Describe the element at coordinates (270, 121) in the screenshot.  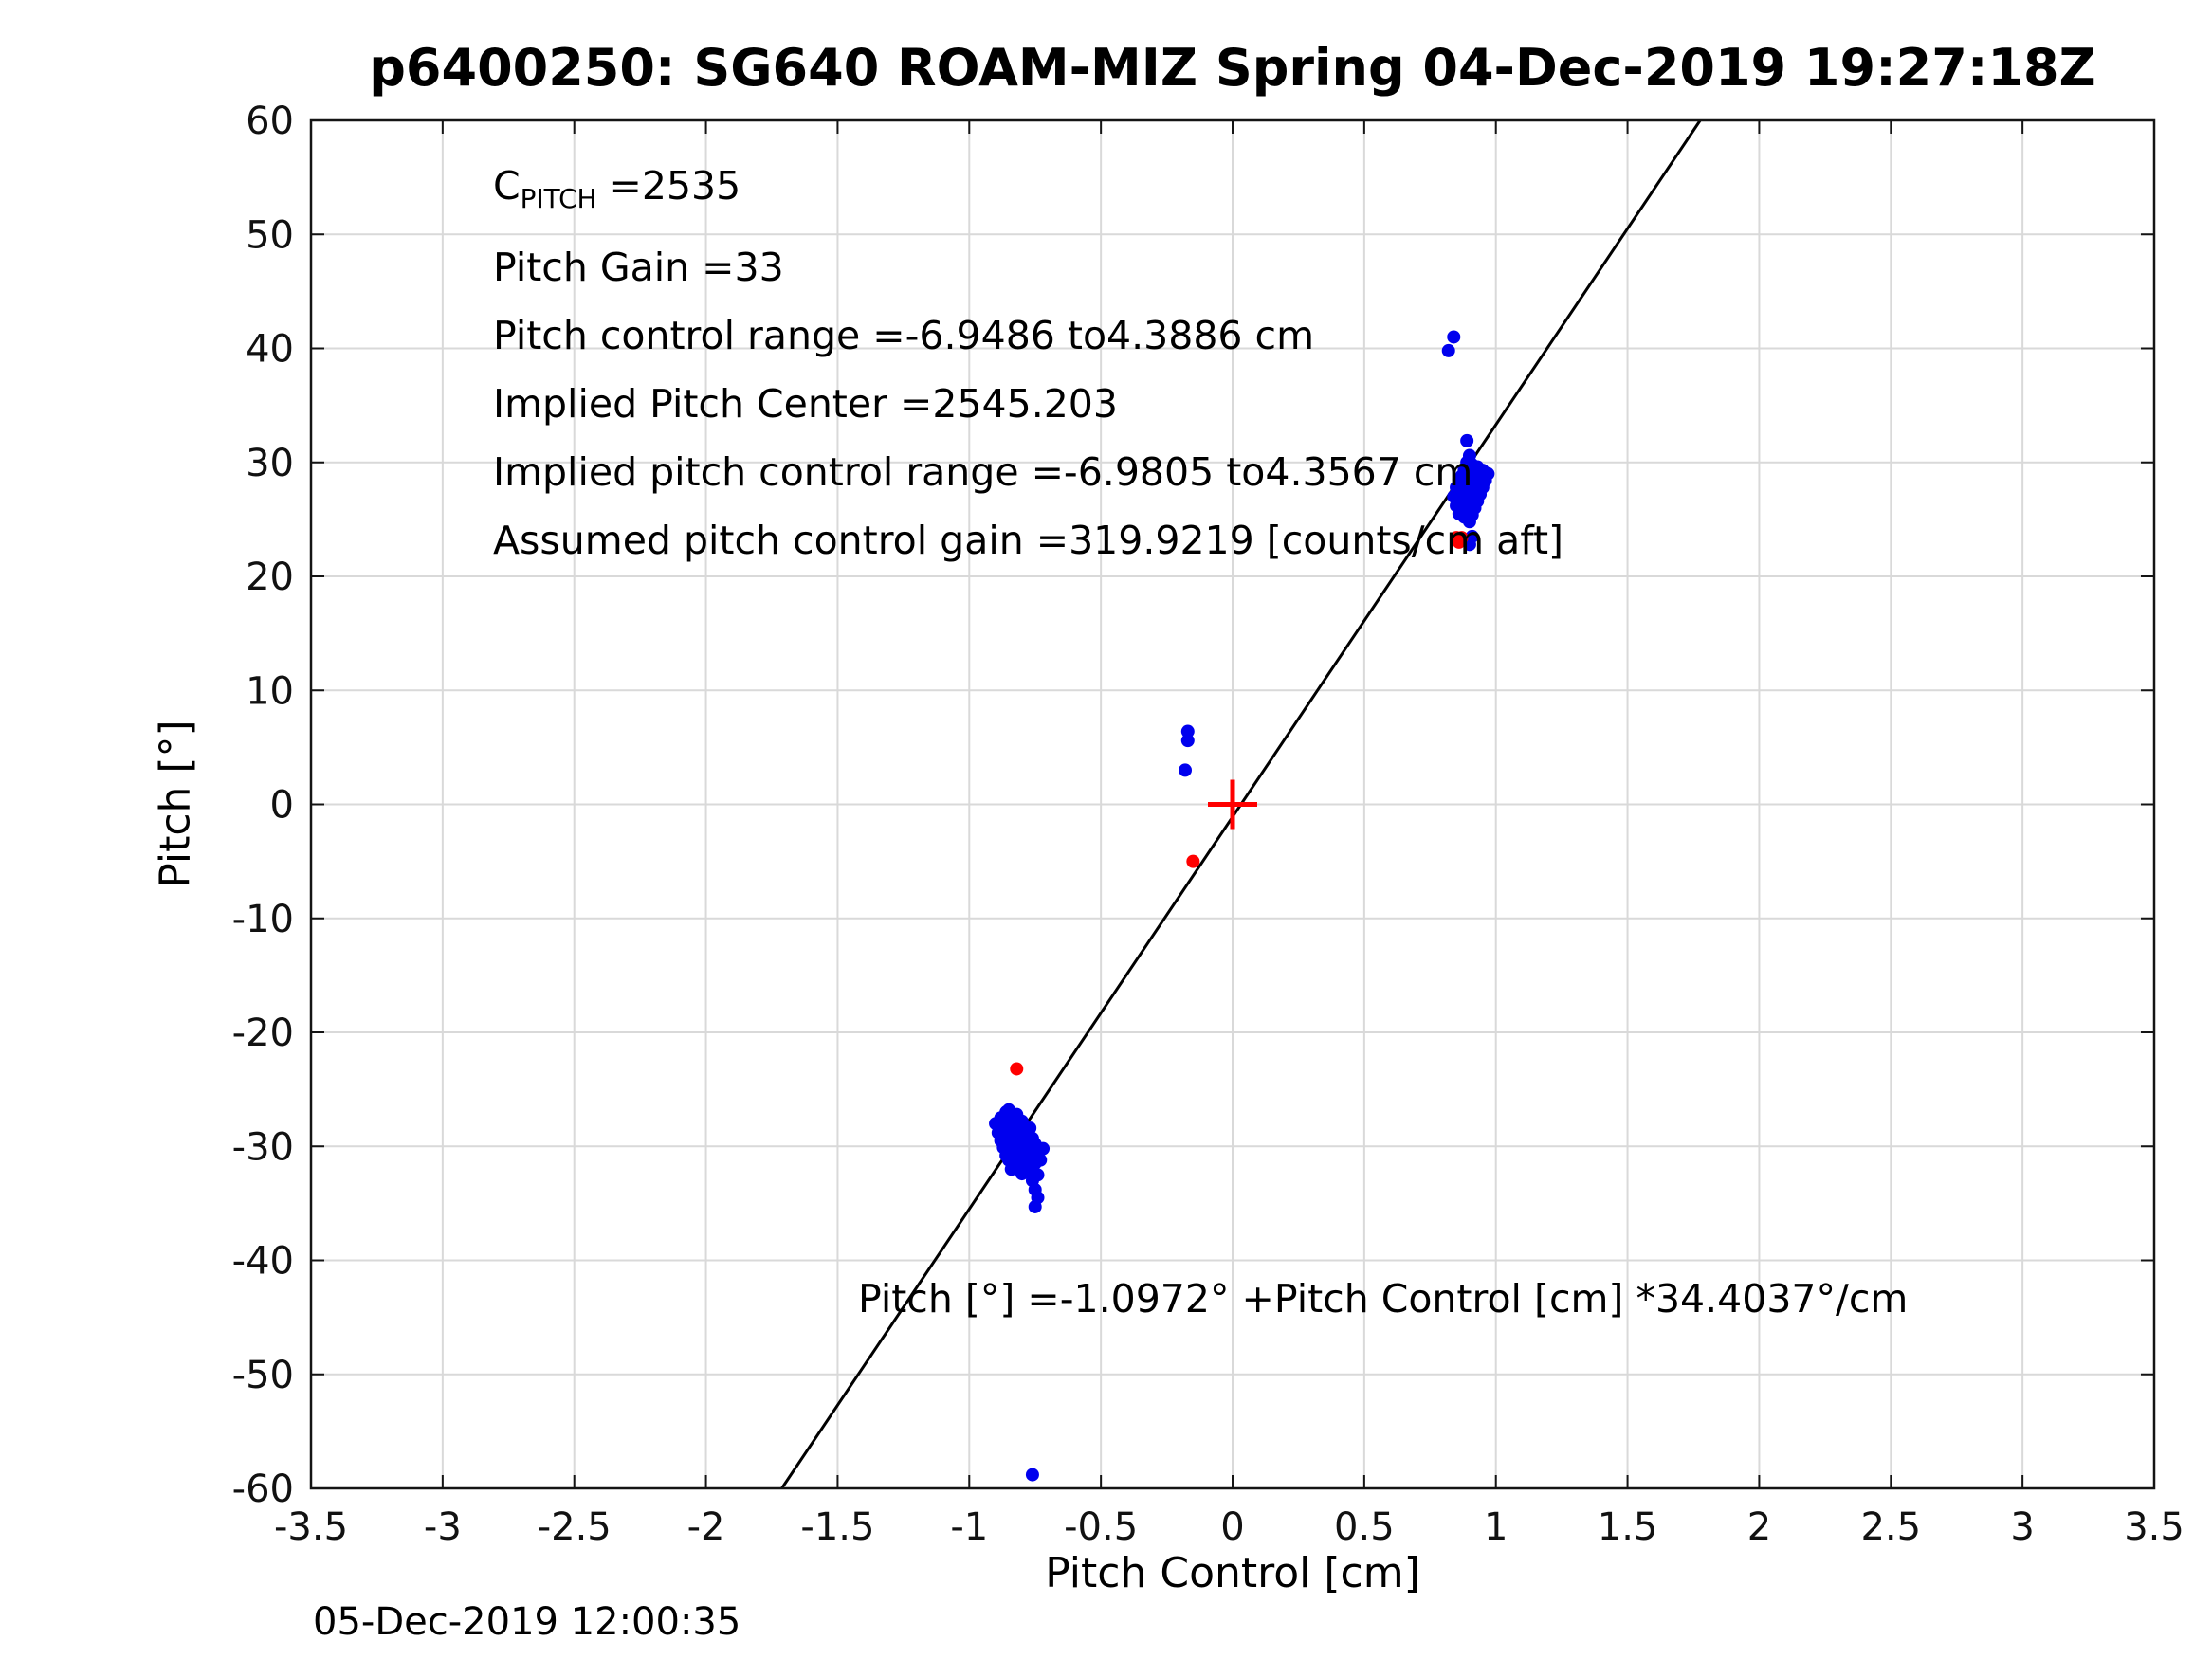
I see `y-tick-label: 60` at that location.